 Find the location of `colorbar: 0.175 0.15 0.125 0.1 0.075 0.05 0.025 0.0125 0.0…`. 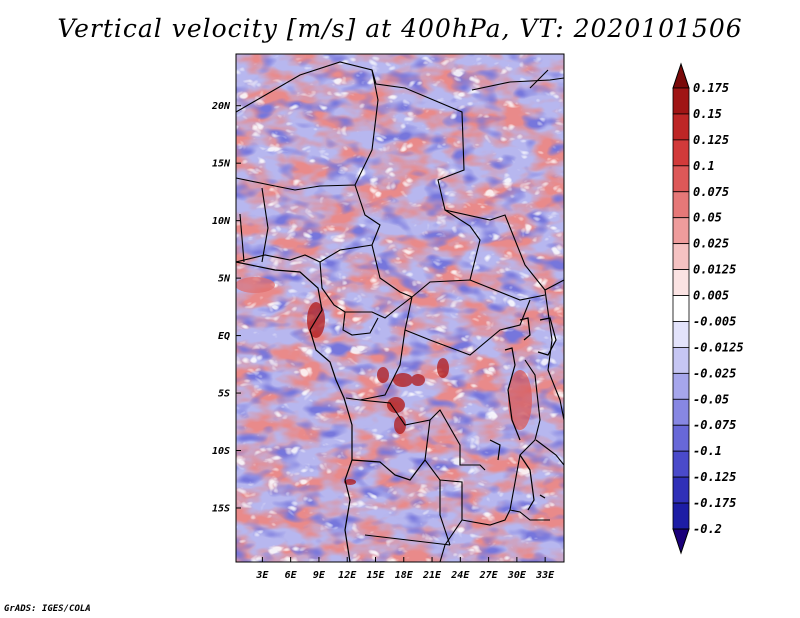

colorbar: 0.175 0.15 0.125 0.1 0.075 0.05 0.025 0.0125 0.0… is located at coordinates (708, 308).